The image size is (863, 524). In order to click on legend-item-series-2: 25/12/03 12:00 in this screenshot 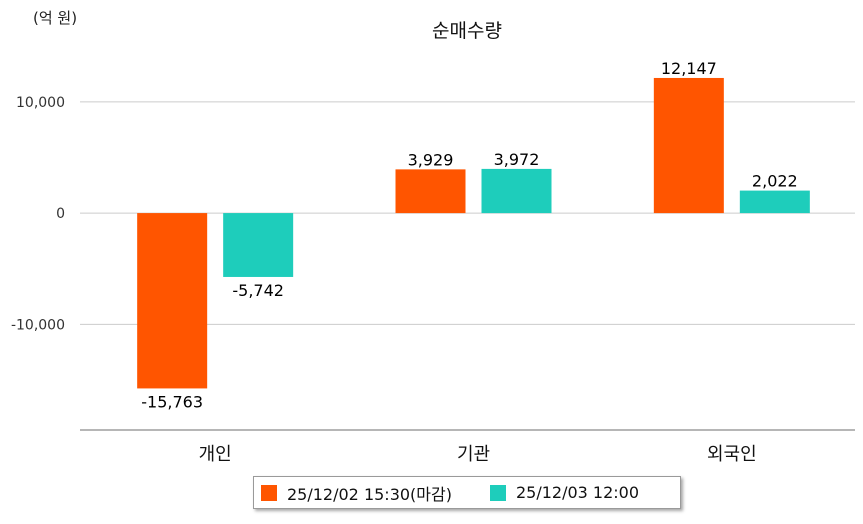, I will do `click(564, 492)`.